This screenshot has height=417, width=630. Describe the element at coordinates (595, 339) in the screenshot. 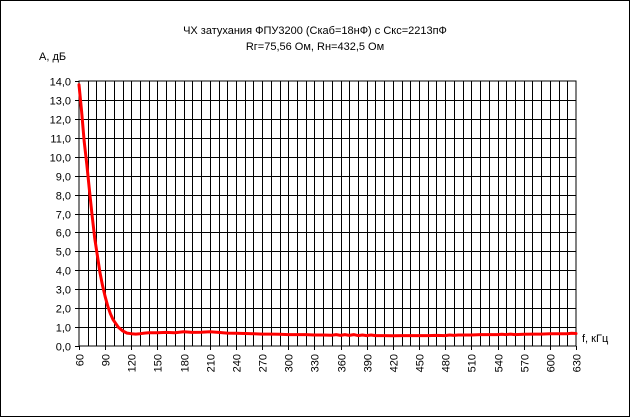

I see `x-axis-label: f, кГц` at that location.